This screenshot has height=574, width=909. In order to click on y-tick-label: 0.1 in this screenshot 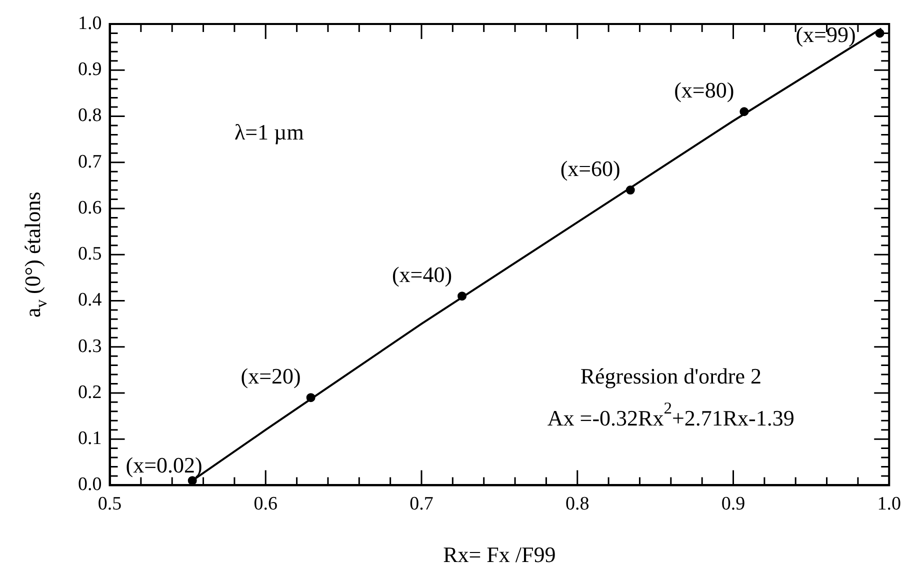, I will do `click(90, 439)`.